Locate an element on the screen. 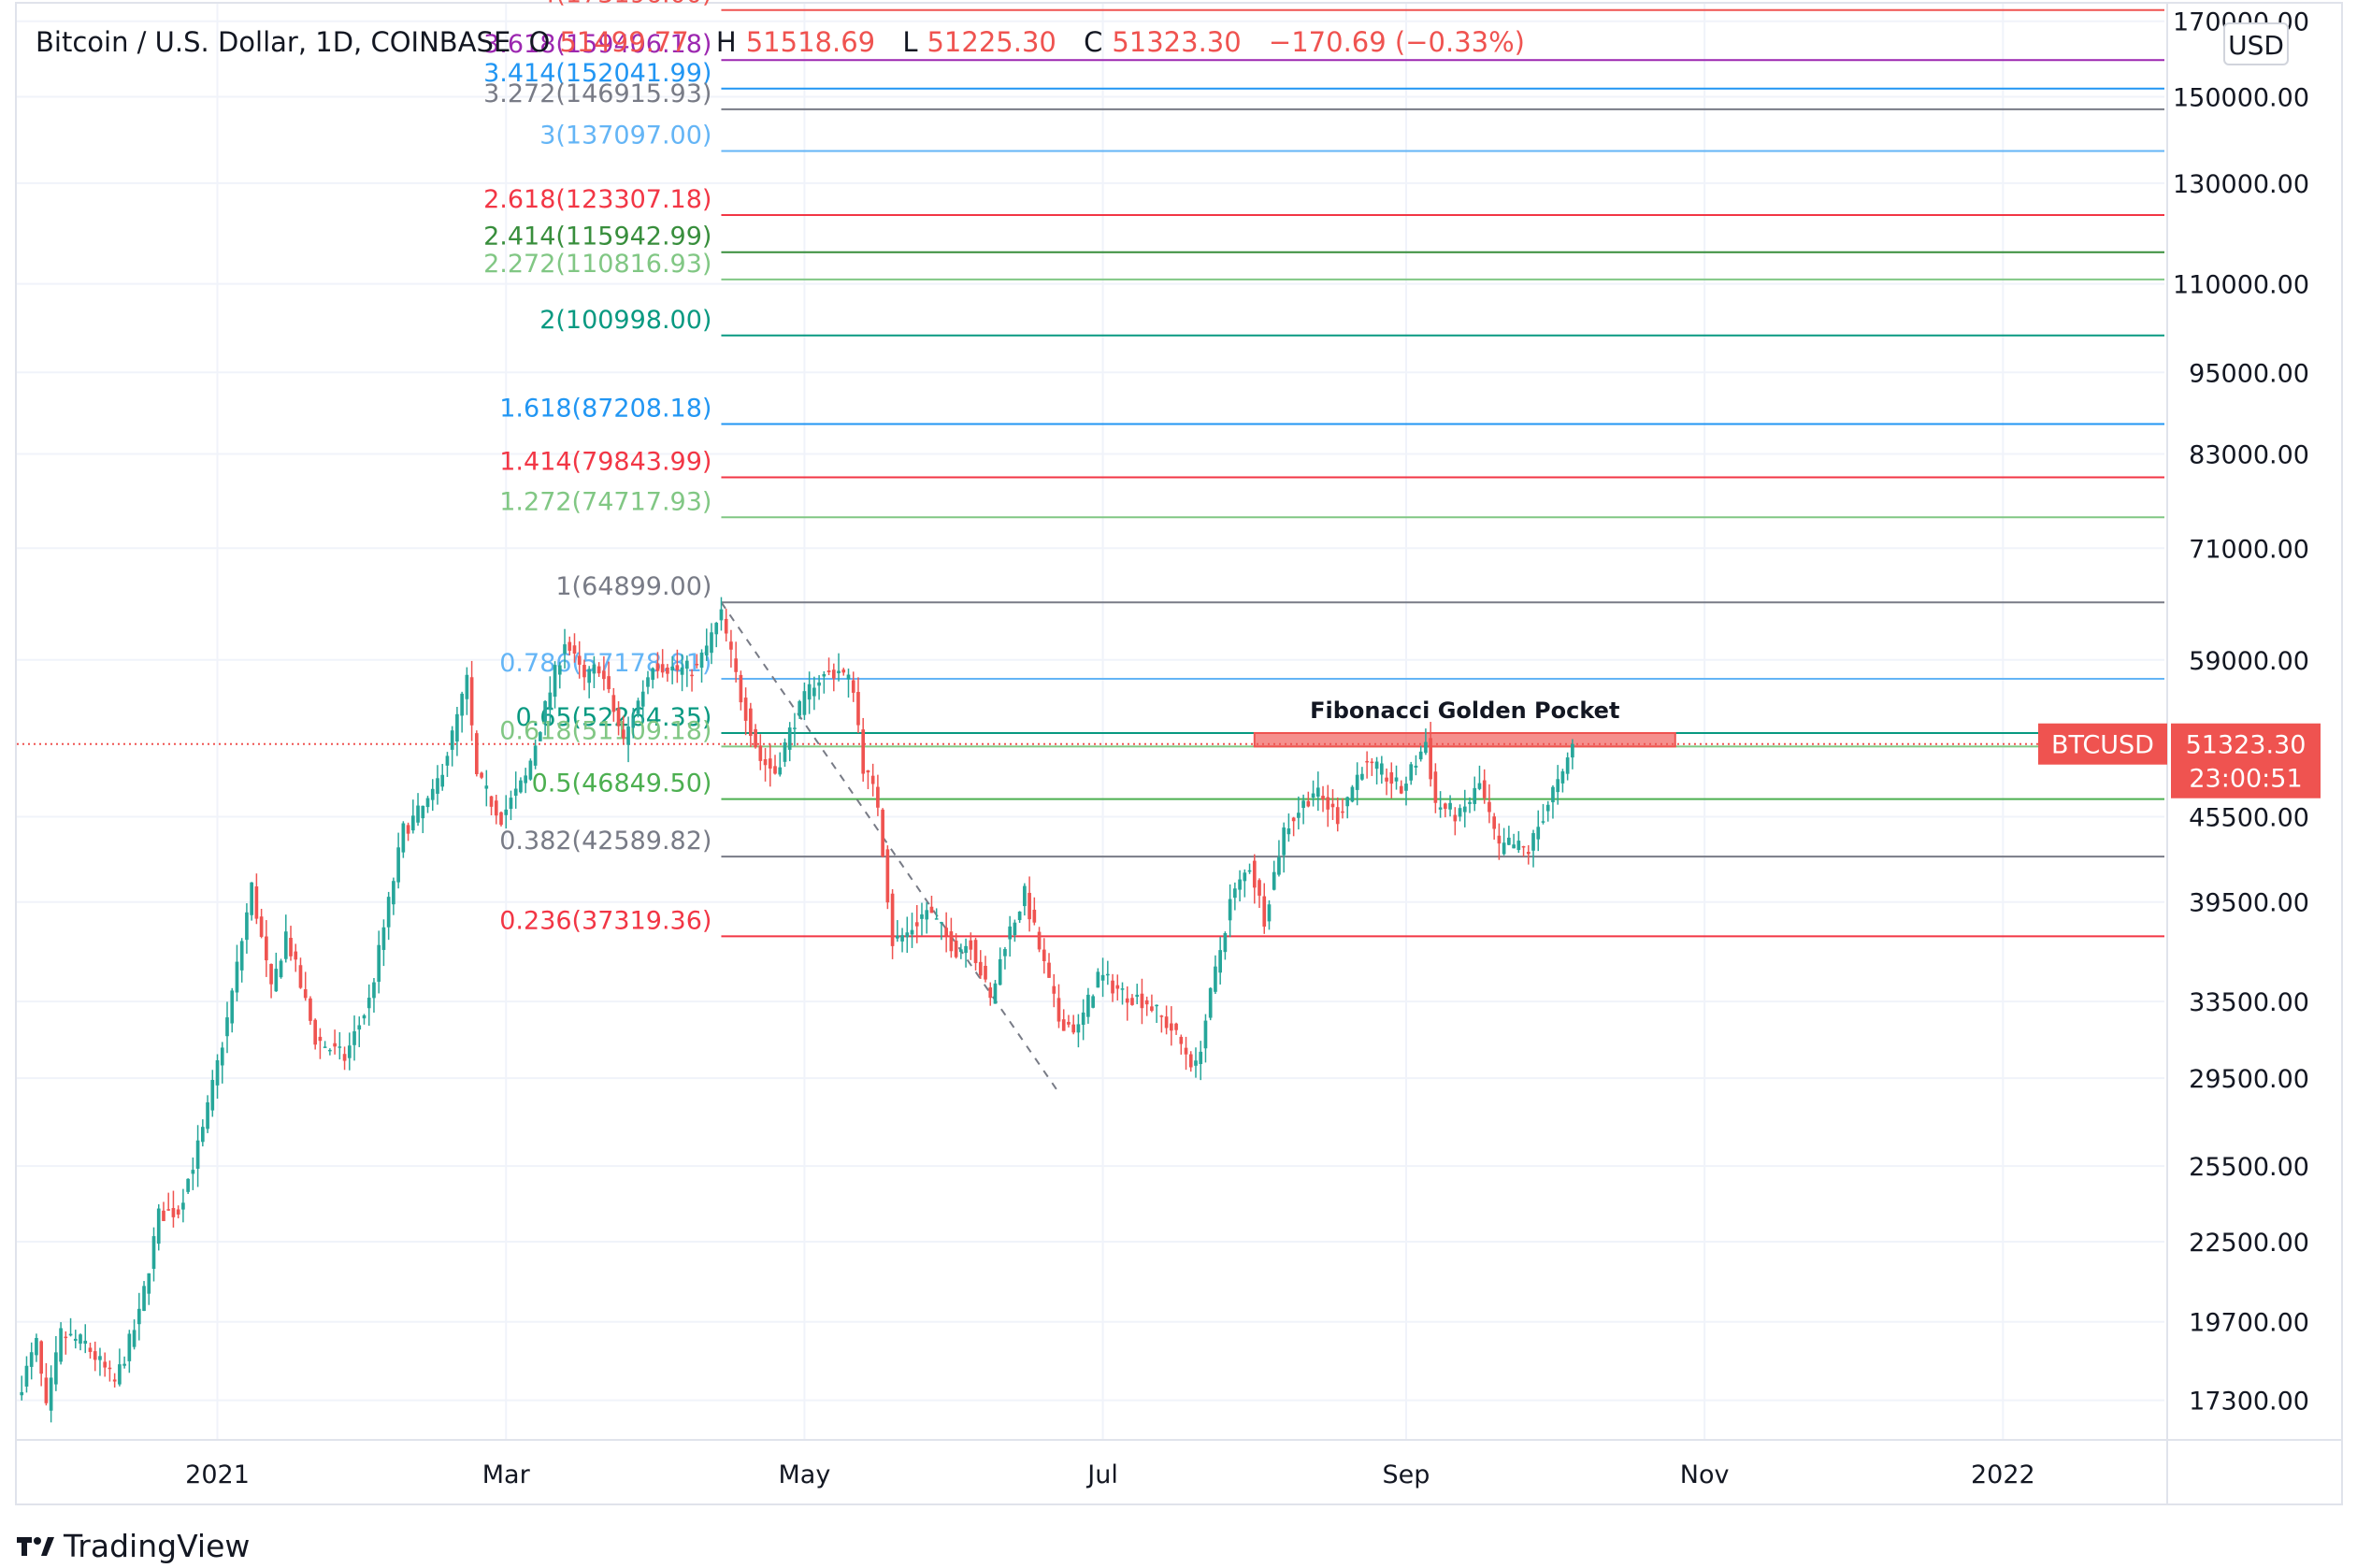 Image resolution: width=2357 pixels, height=1568 pixels. fib-level-label: 0.236(37319.36) is located at coordinates (605, 920).